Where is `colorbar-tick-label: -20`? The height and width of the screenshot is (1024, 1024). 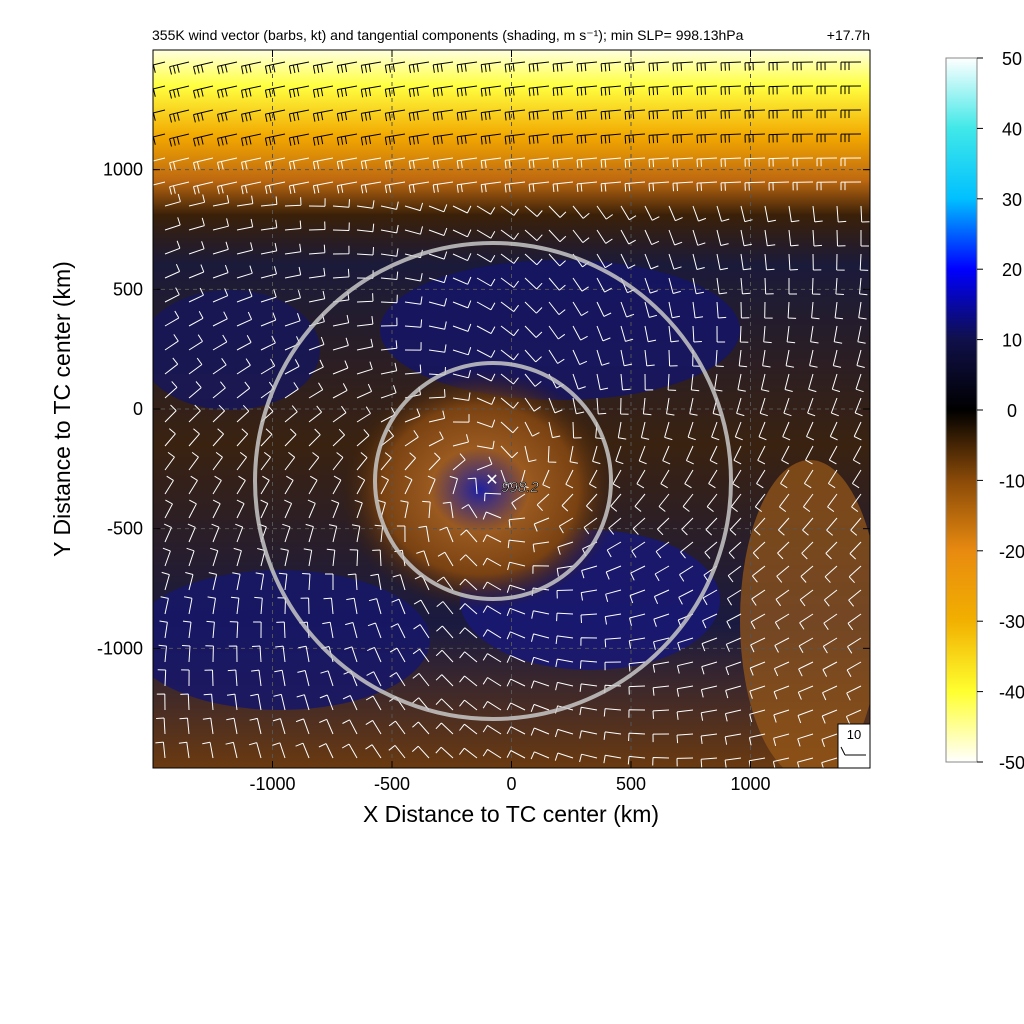
colorbar-tick-label: -20 is located at coordinates (1011, 552).